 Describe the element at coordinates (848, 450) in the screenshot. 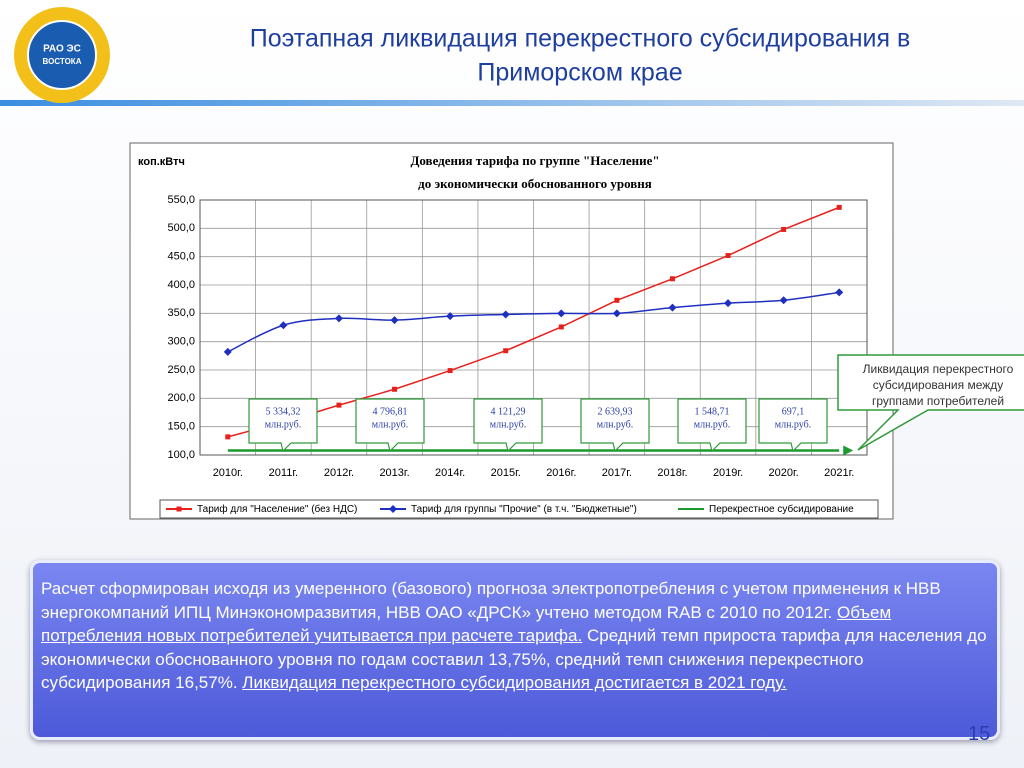

I see `arrow-head` at that location.